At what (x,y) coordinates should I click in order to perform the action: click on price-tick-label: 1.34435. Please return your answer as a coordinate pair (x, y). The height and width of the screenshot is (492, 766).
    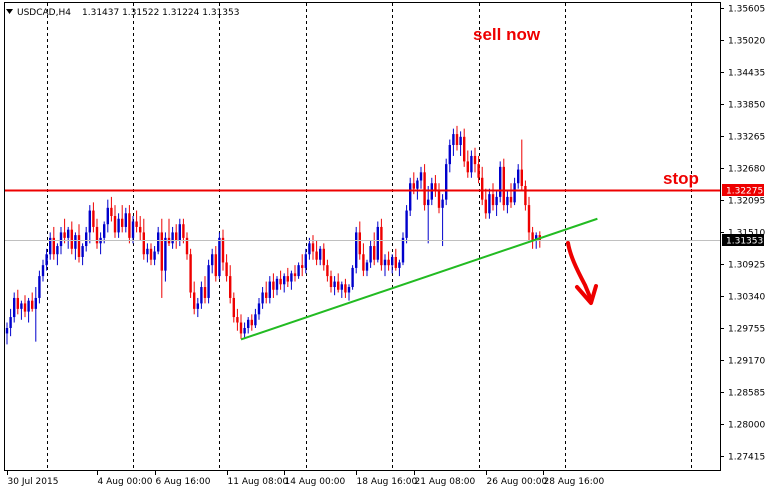
    Looking at the image, I should click on (746, 74).